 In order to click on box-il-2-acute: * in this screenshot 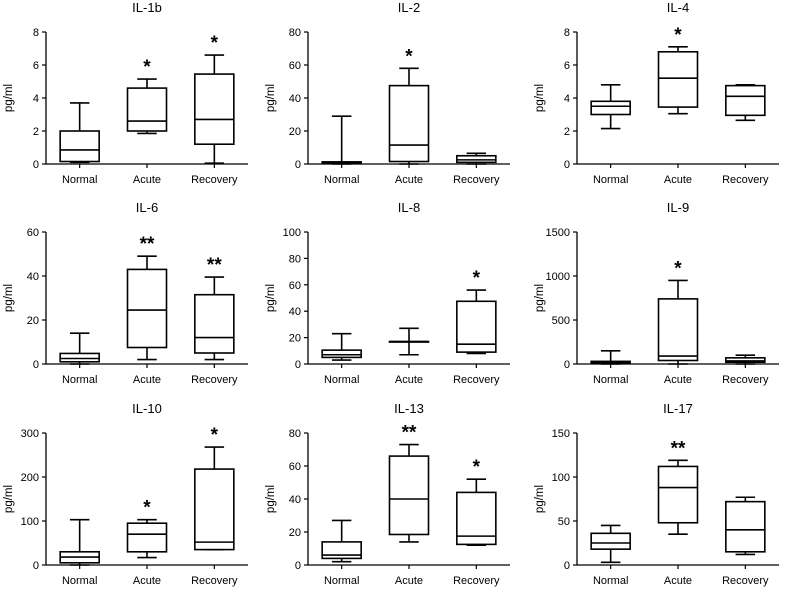, I will do `click(409, 105)`.